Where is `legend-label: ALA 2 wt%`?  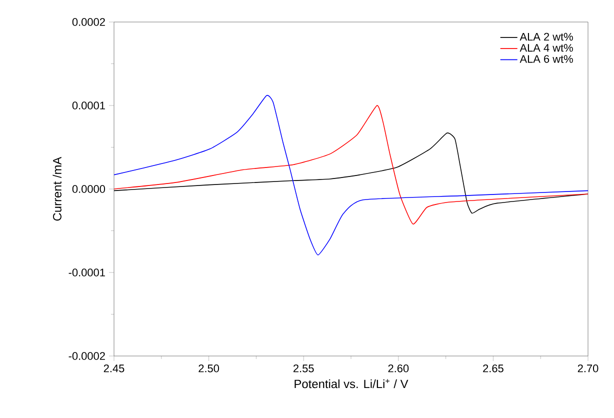 legend-label: ALA 2 wt% is located at coordinates (546, 36).